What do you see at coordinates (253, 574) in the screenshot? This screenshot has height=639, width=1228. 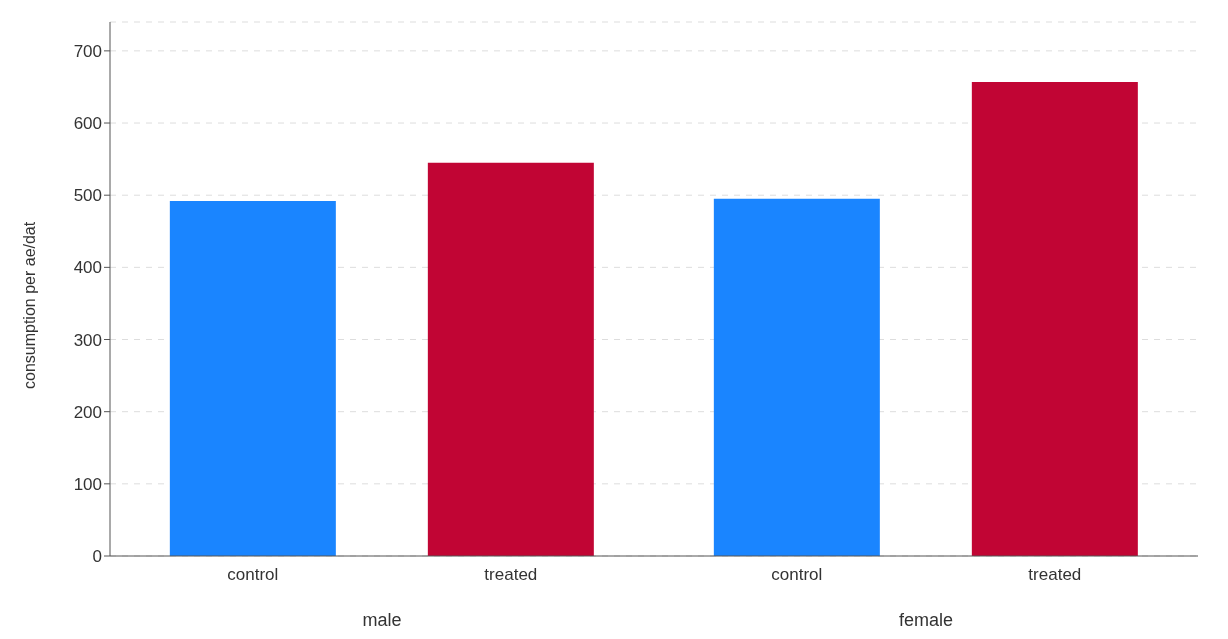 I see `series-label: control` at bounding box center [253, 574].